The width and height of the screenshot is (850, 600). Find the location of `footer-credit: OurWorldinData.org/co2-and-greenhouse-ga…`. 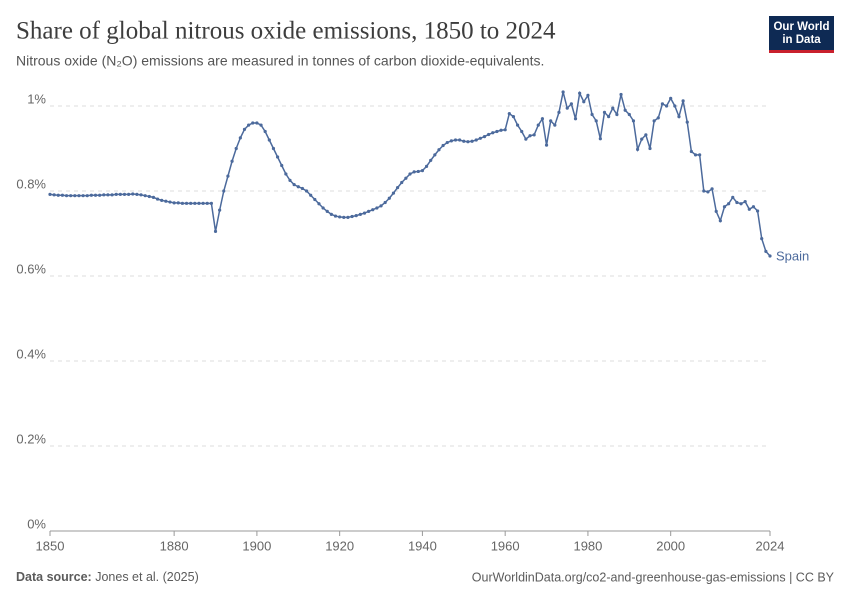

footer-credit: OurWorldinData.org/co2-and-greenhouse-ga… is located at coordinates (653, 577).